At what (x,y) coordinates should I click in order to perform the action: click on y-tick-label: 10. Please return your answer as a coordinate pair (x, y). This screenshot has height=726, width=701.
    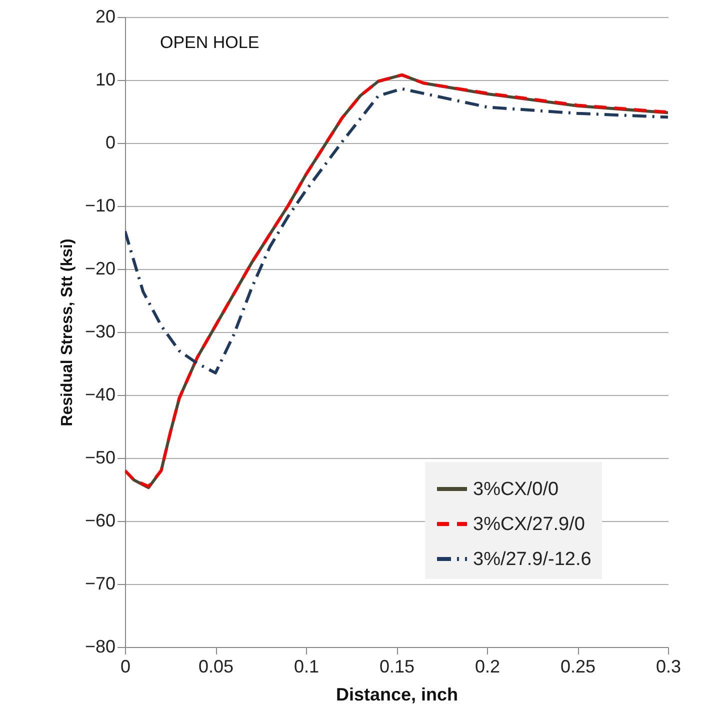
    Looking at the image, I should click on (105, 80).